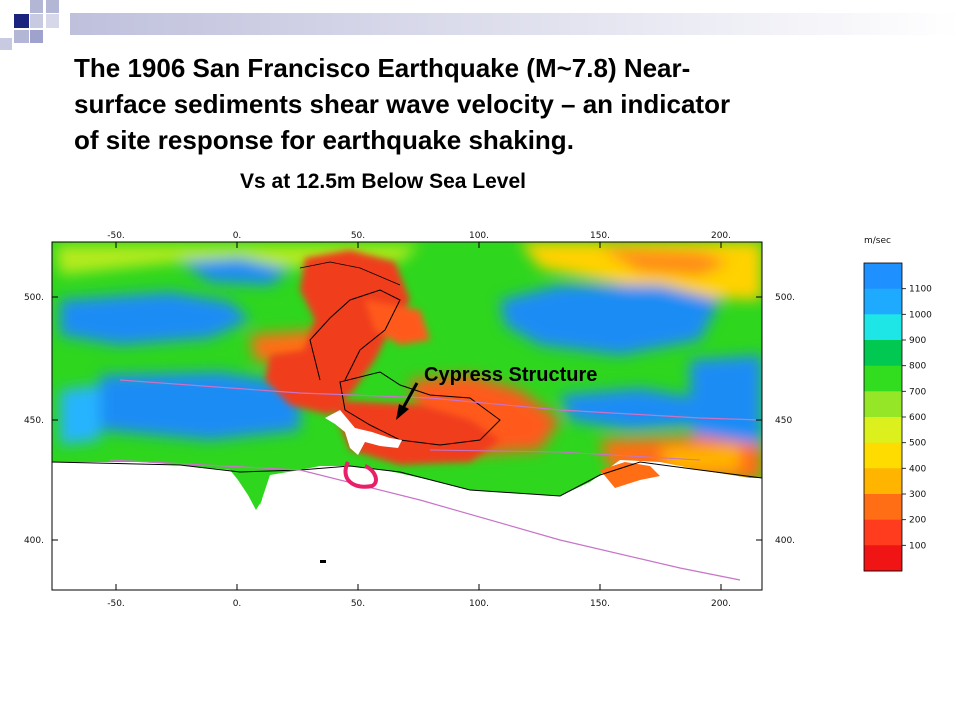  What do you see at coordinates (407, 401) in the screenshot?
I see `annotation-arrow-icon` at bounding box center [407, 401].